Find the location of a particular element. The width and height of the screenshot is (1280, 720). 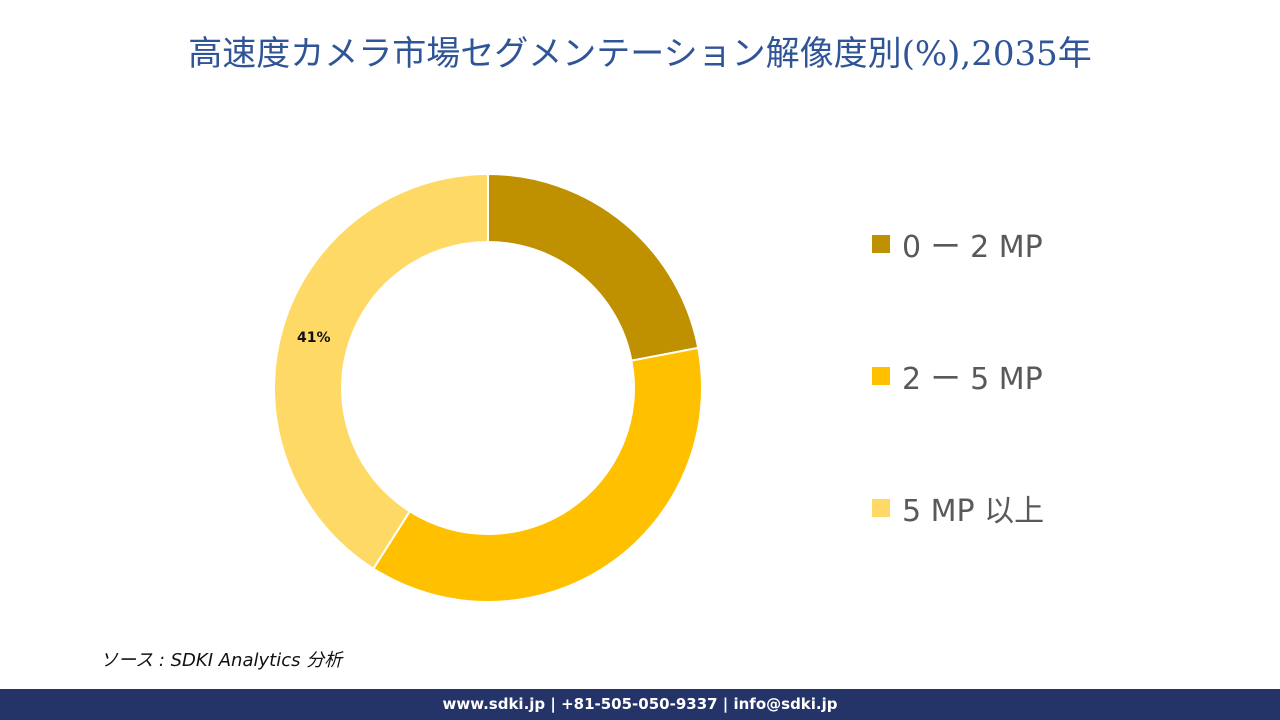

source-note: ソース : SDKI Analytics 分析 is located at coordinates (221, 660).